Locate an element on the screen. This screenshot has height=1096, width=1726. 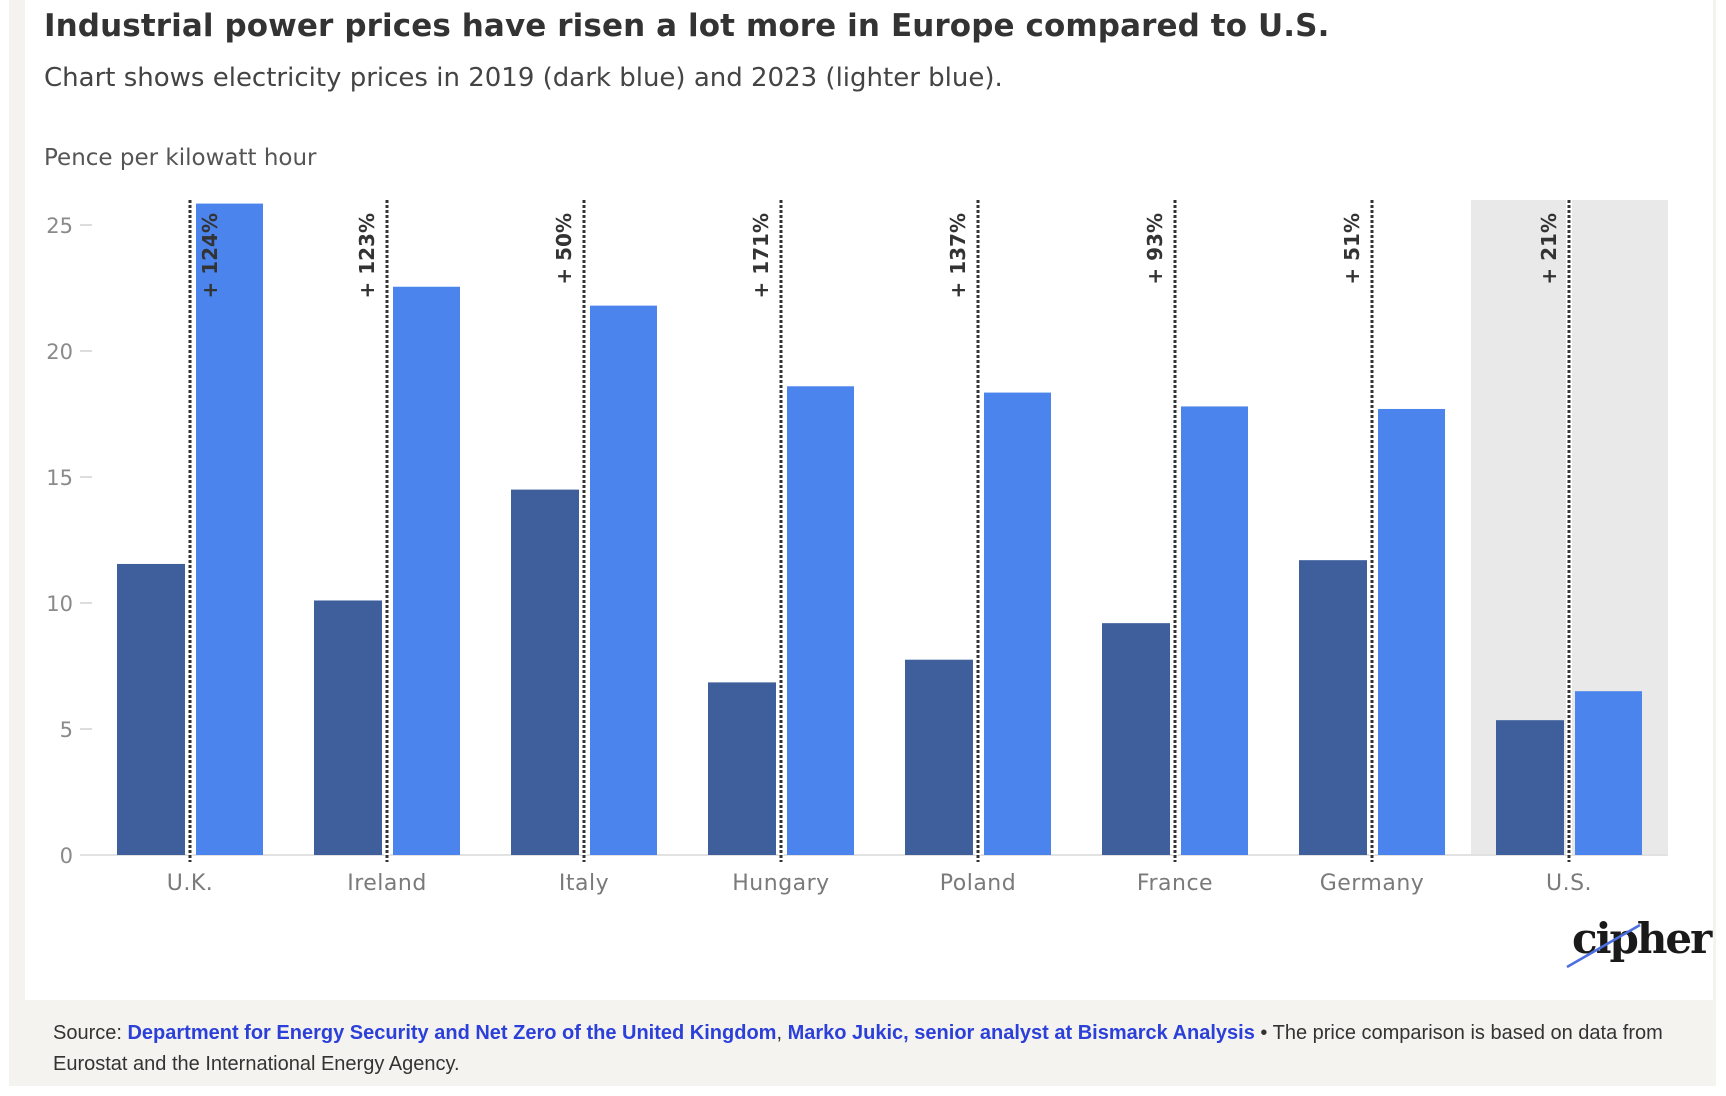
y-axis-label: Pence per kilowatt hour is located at coordinates (180, 158).